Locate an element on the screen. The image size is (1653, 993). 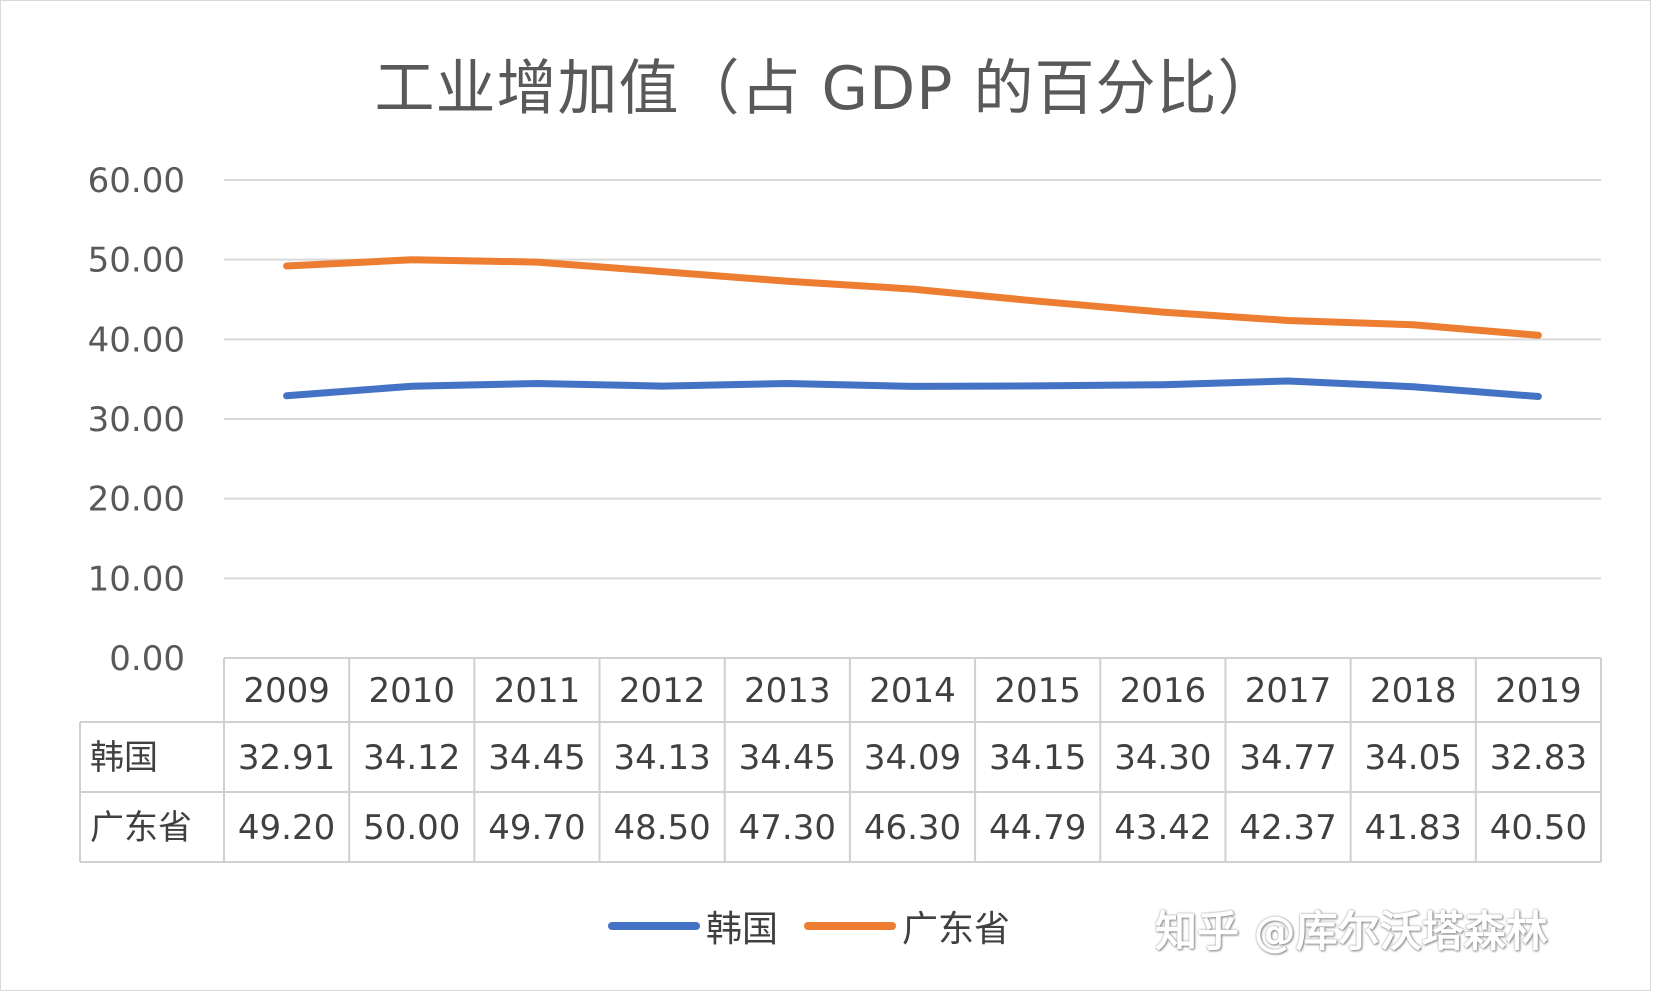
chart-title: 工业增加值（占 GDP 的百分比） is located at coordinates (826, 89).